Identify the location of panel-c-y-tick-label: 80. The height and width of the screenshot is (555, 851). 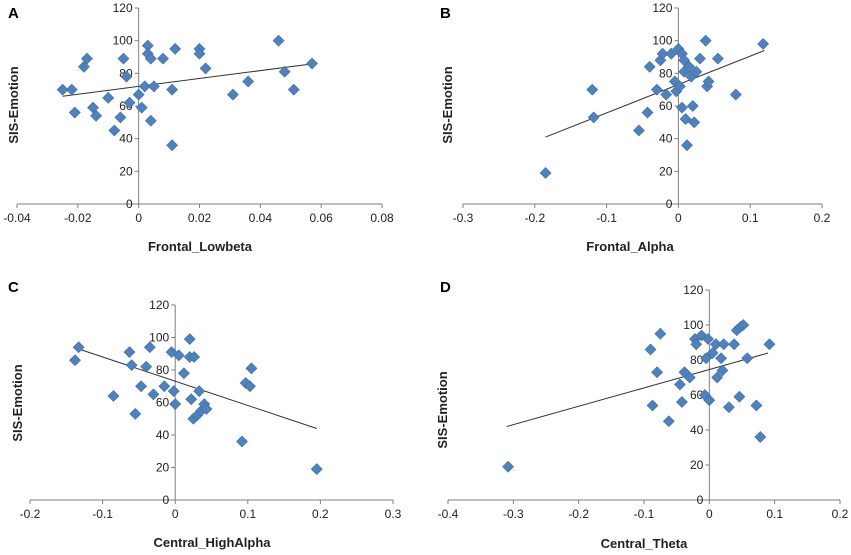
(163, 370).